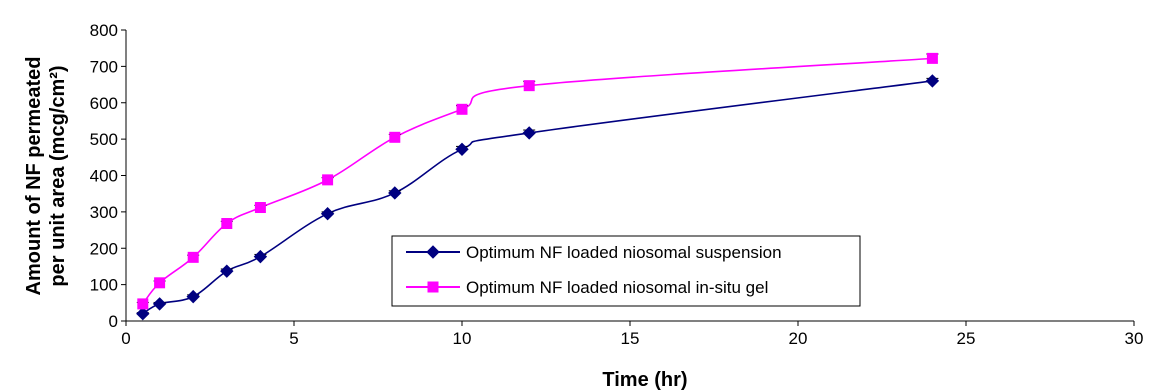 This screenshot has width=1151, height=392. I want to click on legend-marker-square, so click(433, 287).